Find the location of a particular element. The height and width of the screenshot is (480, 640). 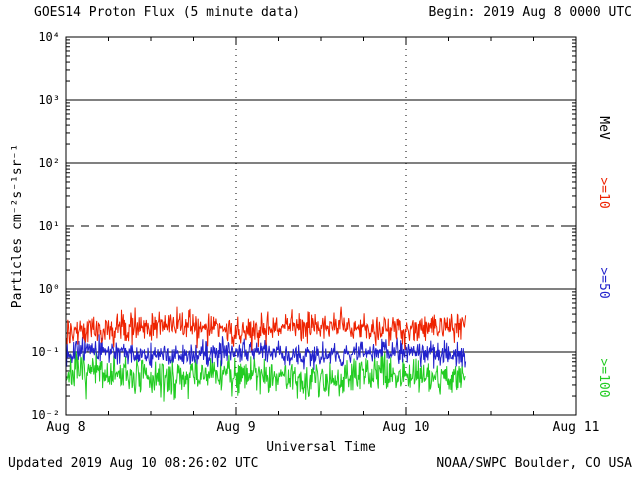

right-axis-label: >=50 is located at coordinates (603, 283).